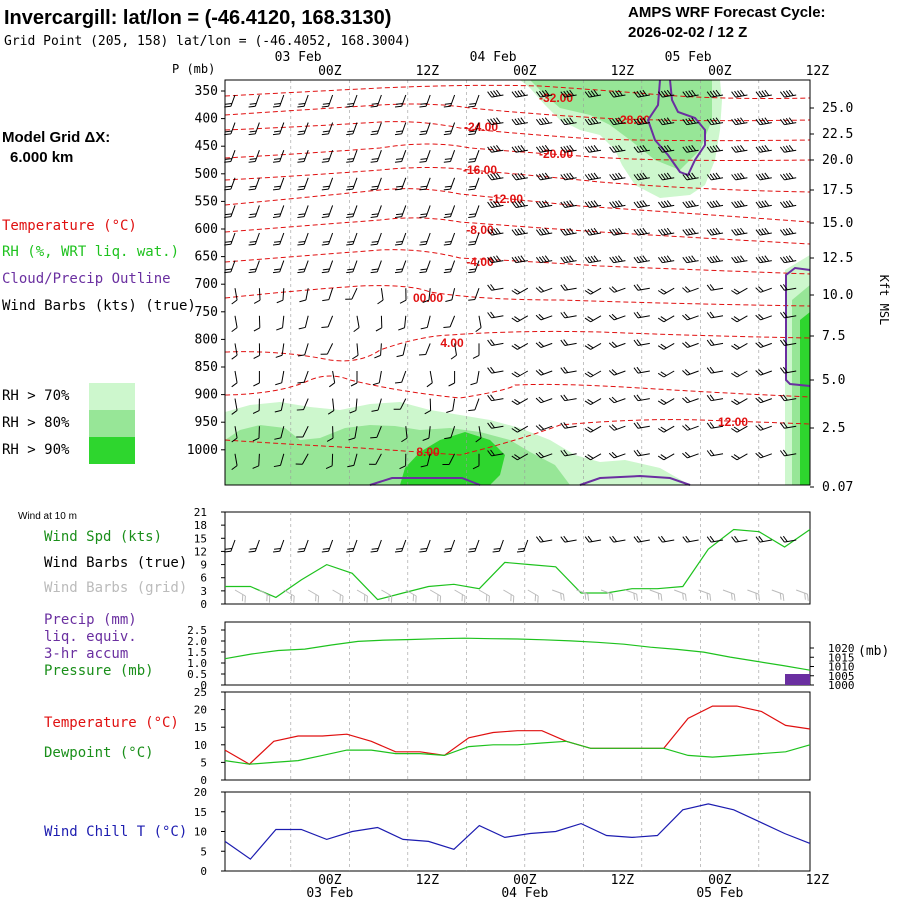 This screenshot has width=900, height=900. I want to click on wind-tick: 21, so click(200, 512).